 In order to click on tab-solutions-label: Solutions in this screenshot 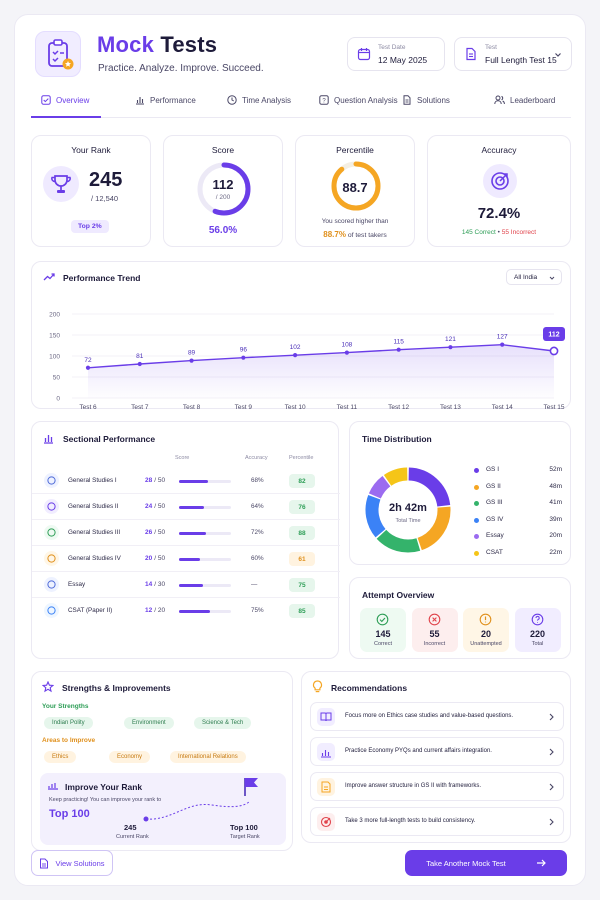, I will do `click(433, 100)`.